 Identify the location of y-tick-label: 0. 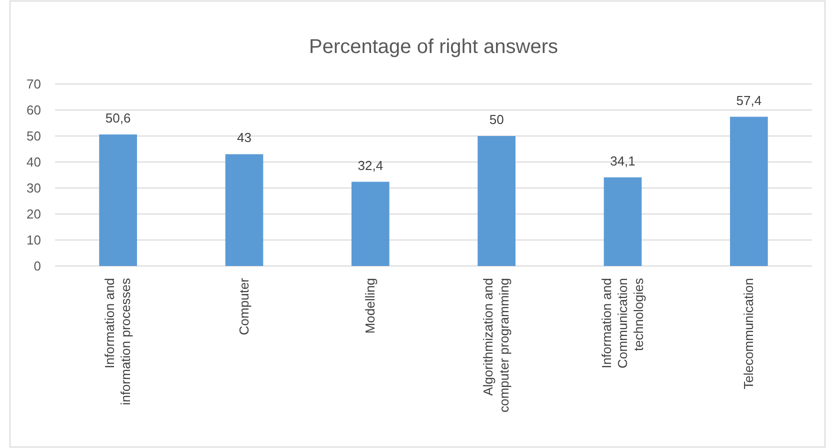
(37, 266).